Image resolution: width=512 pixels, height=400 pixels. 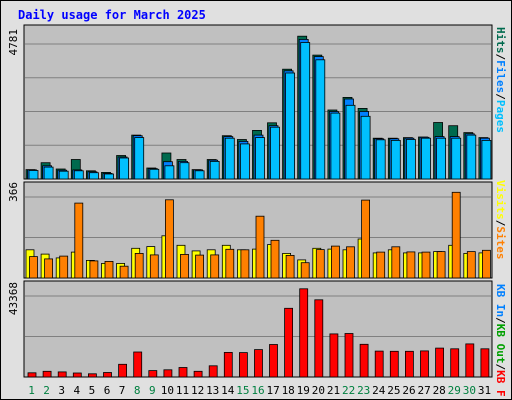 I want to click on x-label-day-12: 12, so click(x=197, y=390).